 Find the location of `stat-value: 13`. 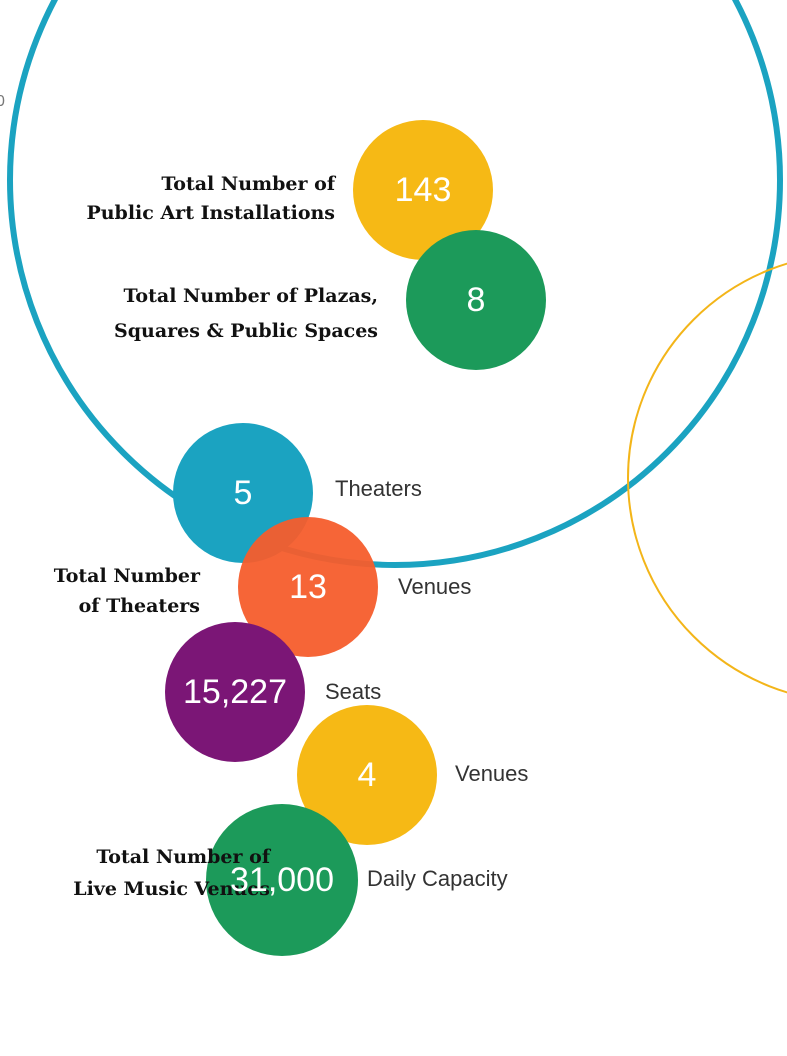

stat-value: 13 is located at coordinates (308, 587).